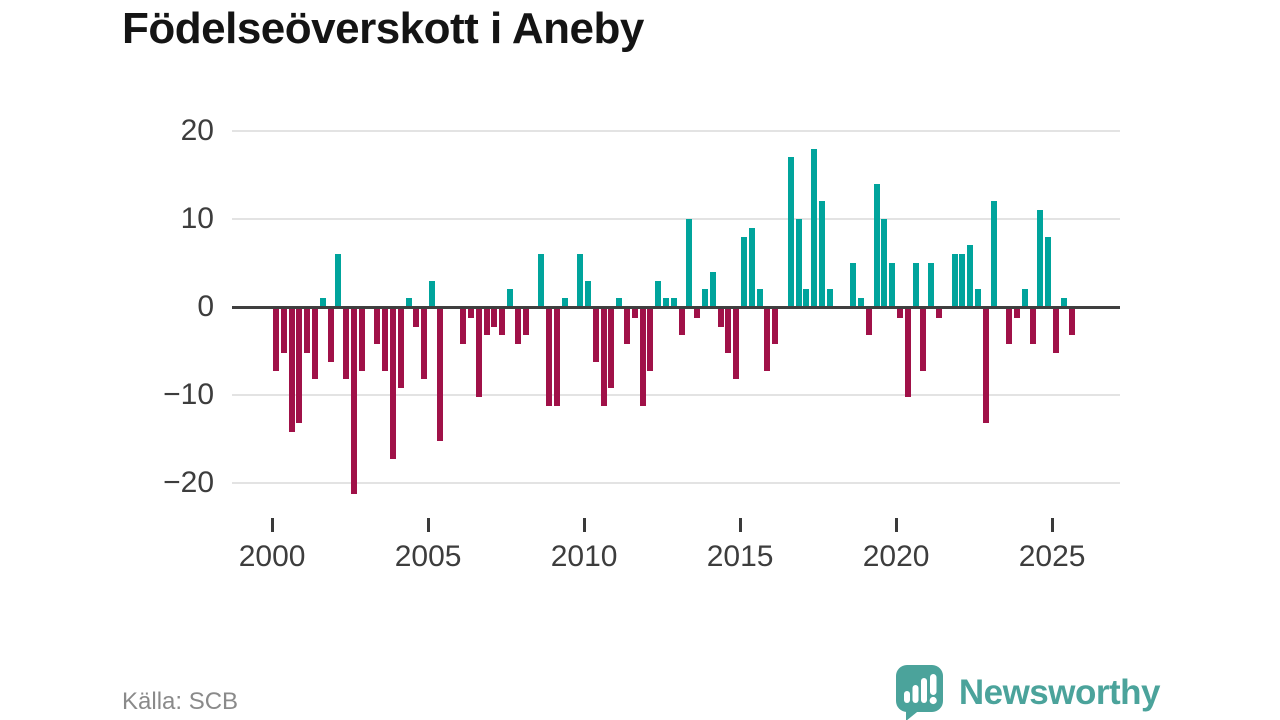 Image resolution: width=1280 pixels, height=720 pixels. Describe the element at coordinates (188, 482) in the screenshot. I see `y-tick-label: −20` at that location.